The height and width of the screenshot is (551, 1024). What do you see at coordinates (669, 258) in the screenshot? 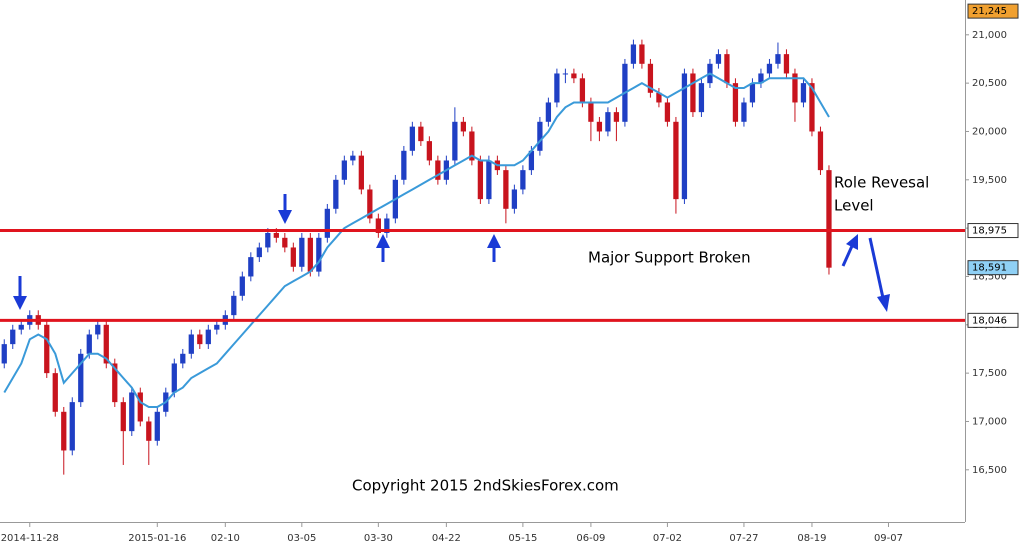
I see `annotation: Major Support Broken` at bounding box center [669, 258].